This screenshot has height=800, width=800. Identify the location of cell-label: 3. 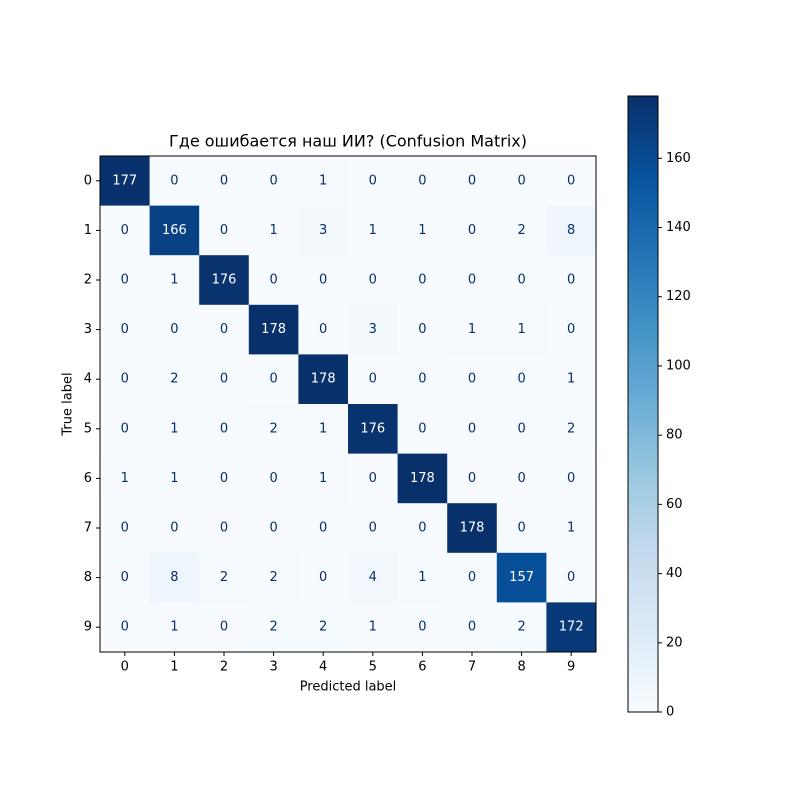
(323, 230).